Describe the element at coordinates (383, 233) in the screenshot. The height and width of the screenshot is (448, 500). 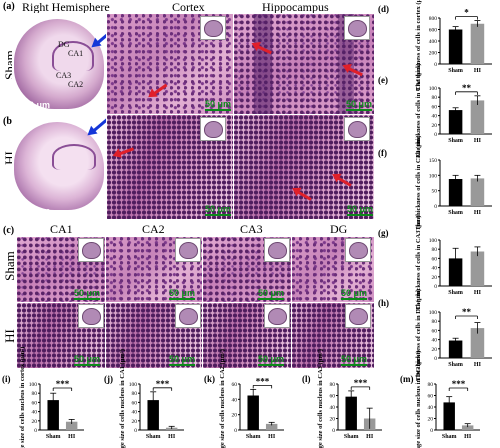
I see `chart-panel-label: (g)` at that location.